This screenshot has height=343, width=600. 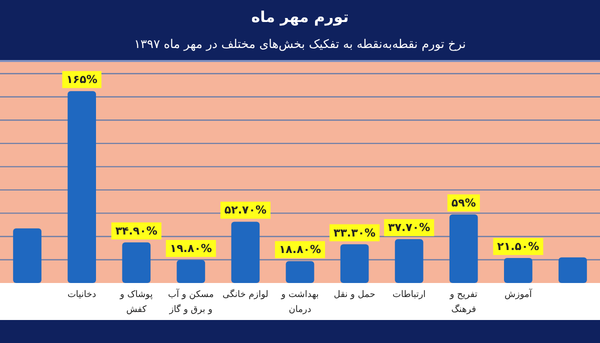 I want to click on x-tick-label: بهداشت و درمان, so click(x=300, y=303).